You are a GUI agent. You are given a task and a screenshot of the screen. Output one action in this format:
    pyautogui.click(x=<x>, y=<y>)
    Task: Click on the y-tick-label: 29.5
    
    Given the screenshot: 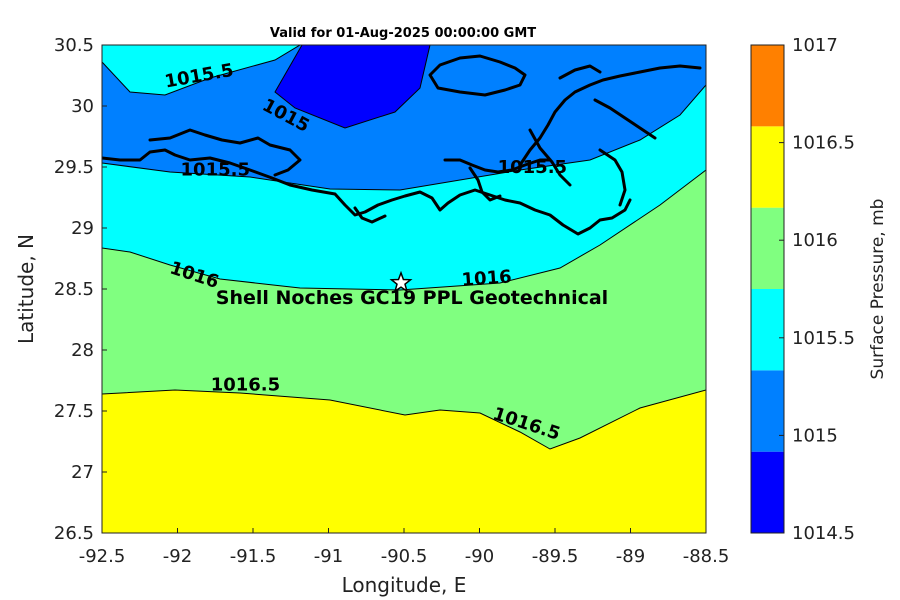 What is the action you would take?
    pyautogui.click(x=74, y=167)
    